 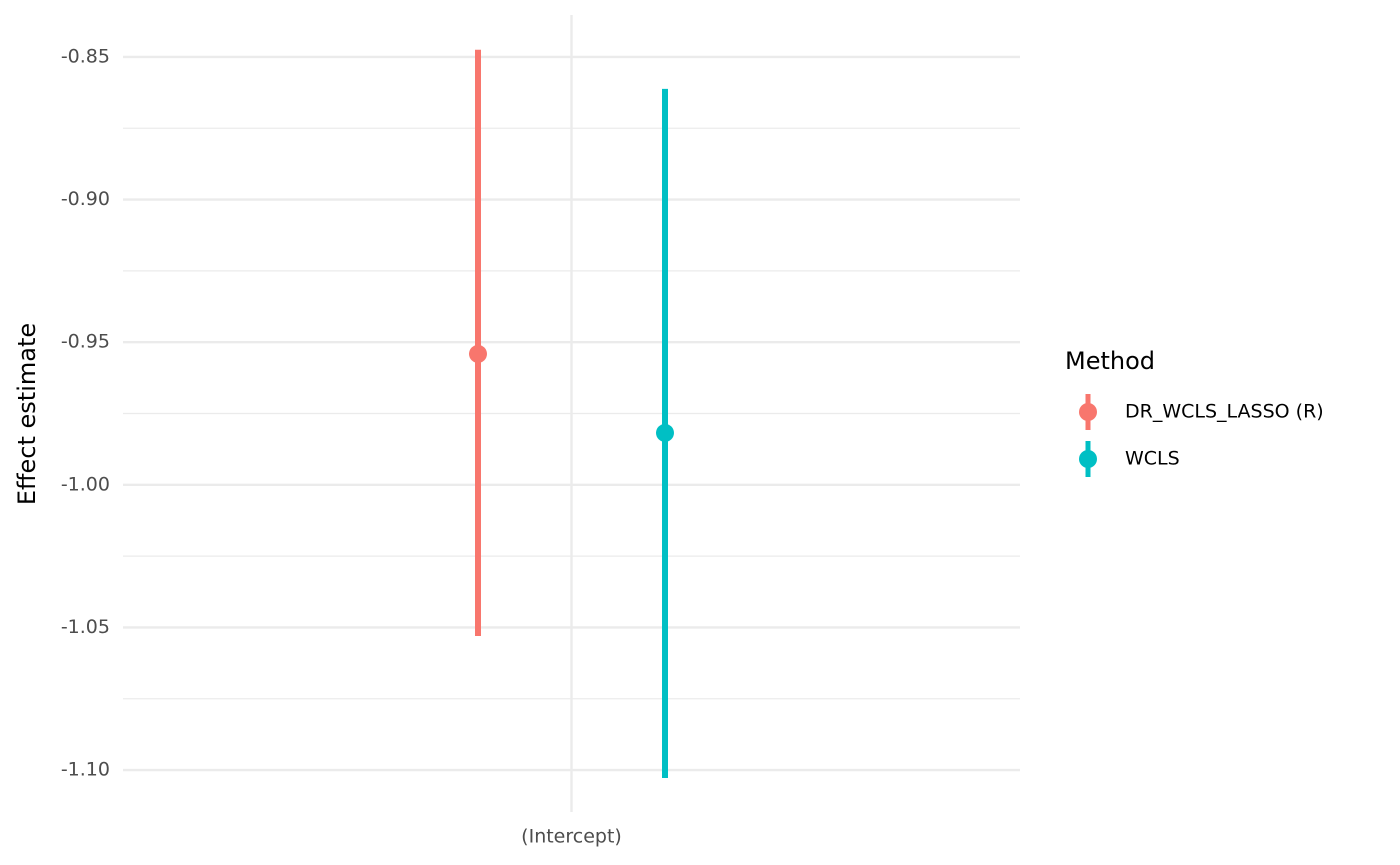 What do you see at coordinates (85, 342) in the screenshot?
I see `y-tick-label: -0.95` at bounding box center [85, 342].